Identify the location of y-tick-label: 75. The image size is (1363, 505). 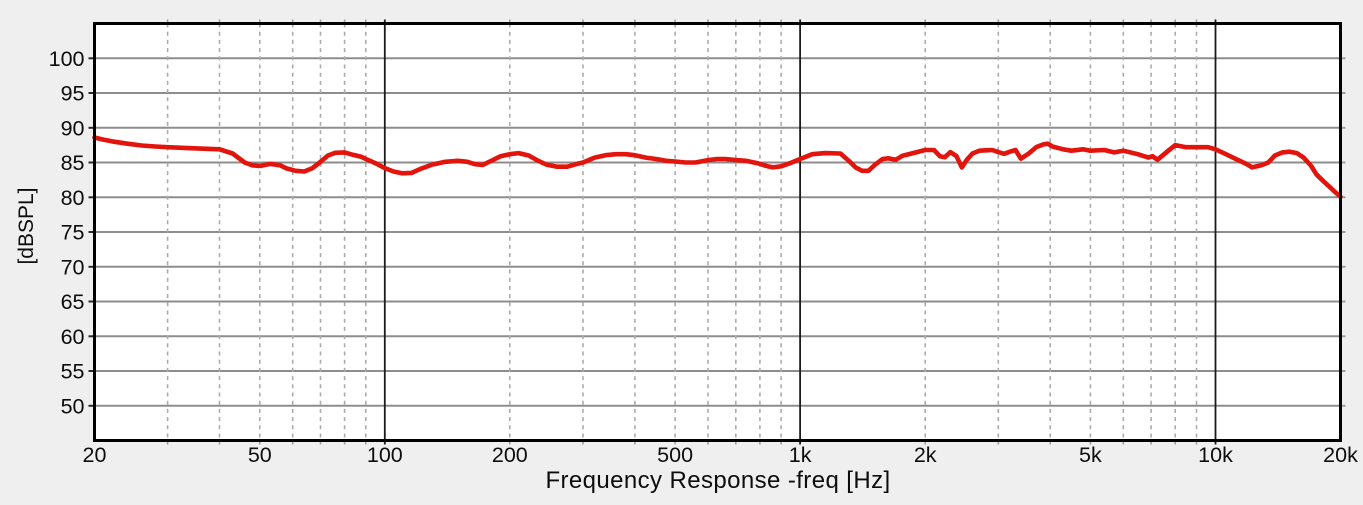
(73, 233).